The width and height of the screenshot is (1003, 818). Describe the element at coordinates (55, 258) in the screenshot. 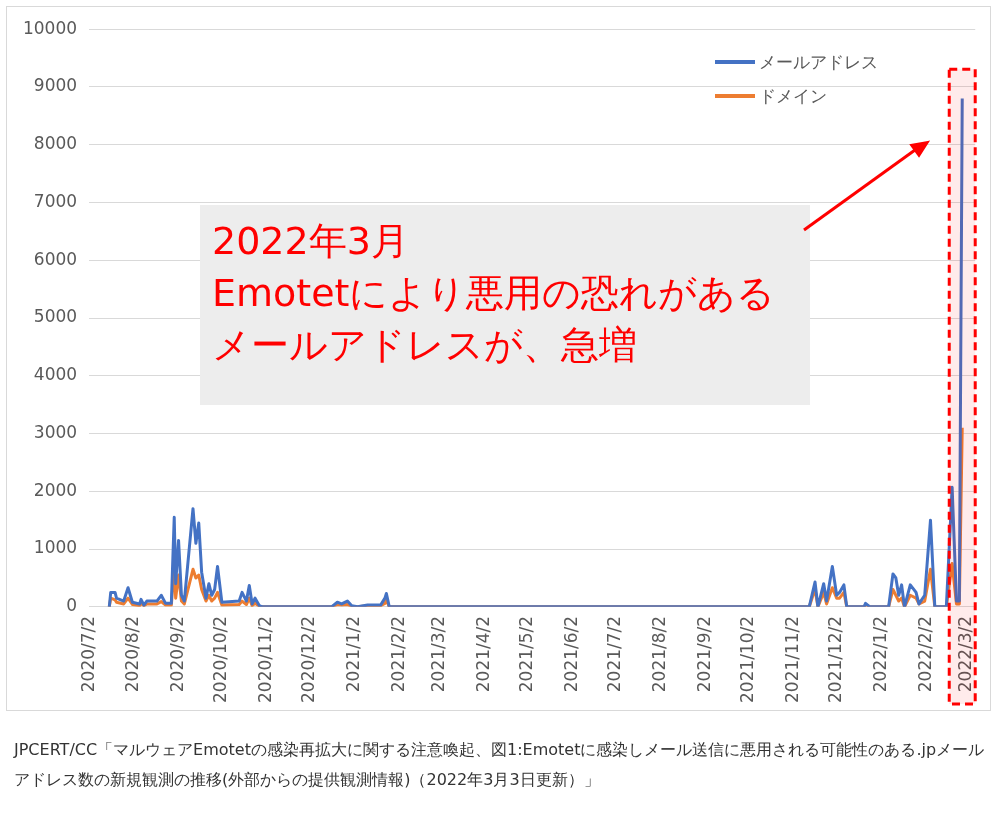

I see `y-tick-label: 6000` at that location.